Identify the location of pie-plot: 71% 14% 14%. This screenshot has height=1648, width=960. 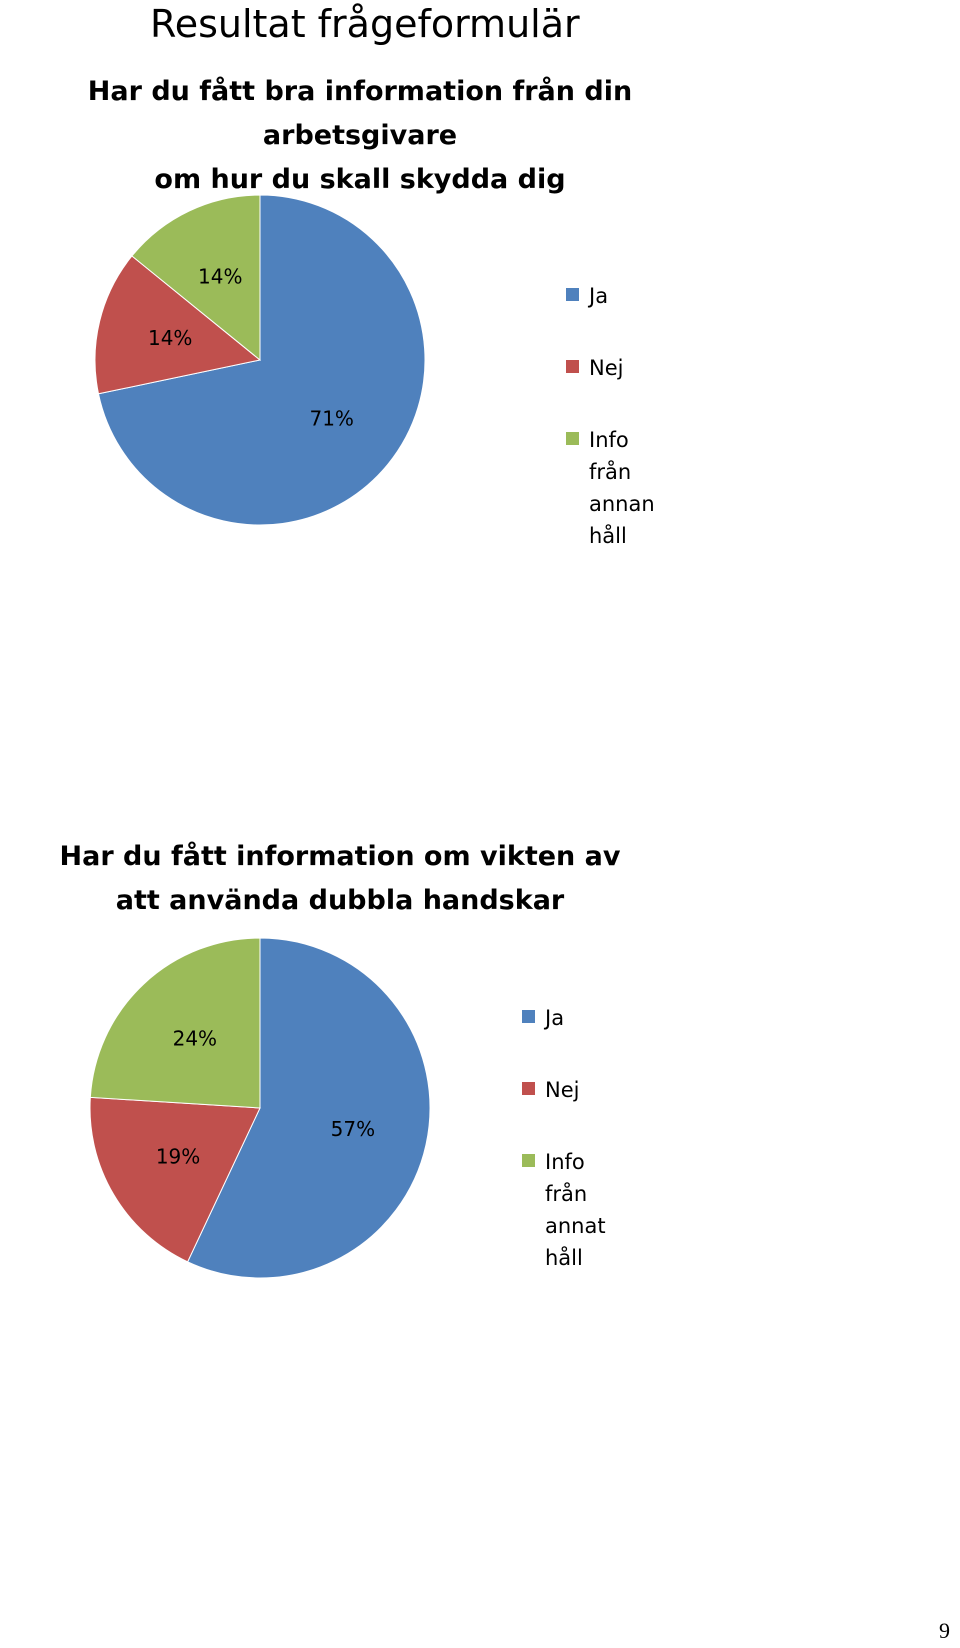
(260, 360).